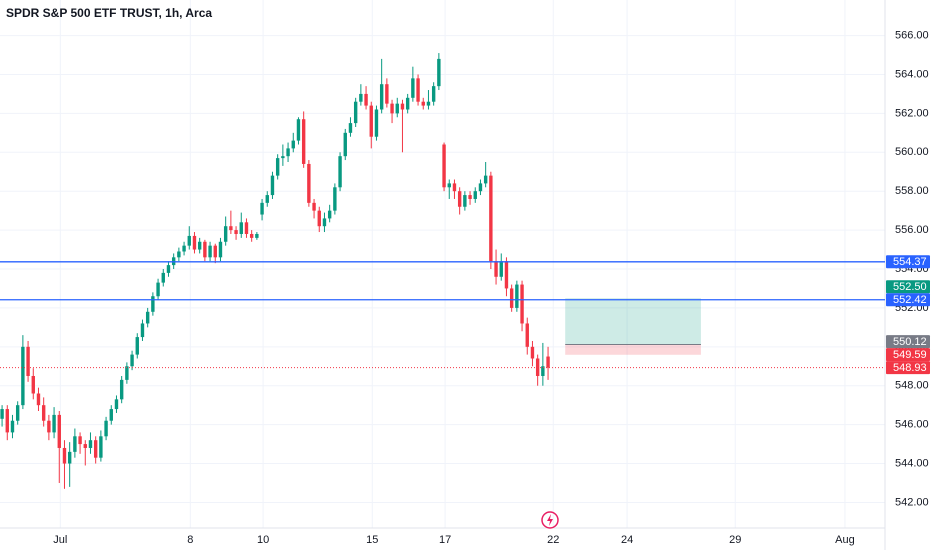 This screenshot has height=550, width=932. Describe the element at coordinates (190, 540) in the screenshot. I see `x-tick-label: 8` at that location.